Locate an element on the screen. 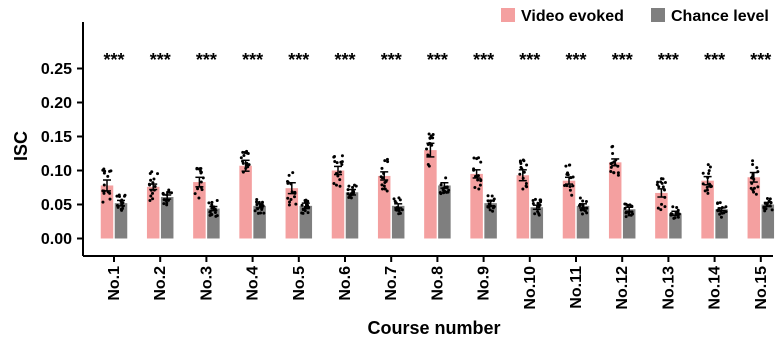 The image size is (775, 342). y-tick-label: 0.20 is located at coordinates (56, 103).